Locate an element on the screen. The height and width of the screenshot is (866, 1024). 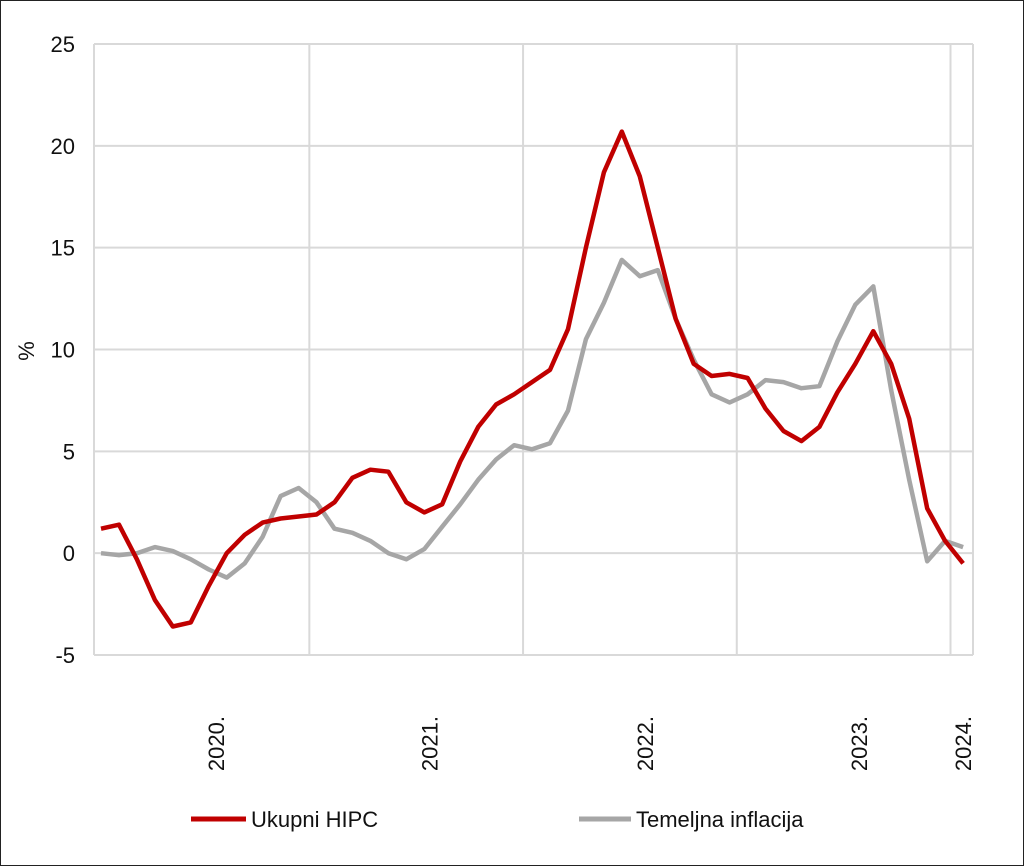
x-tick-label: 2023. is located at coordinates (859, 743).